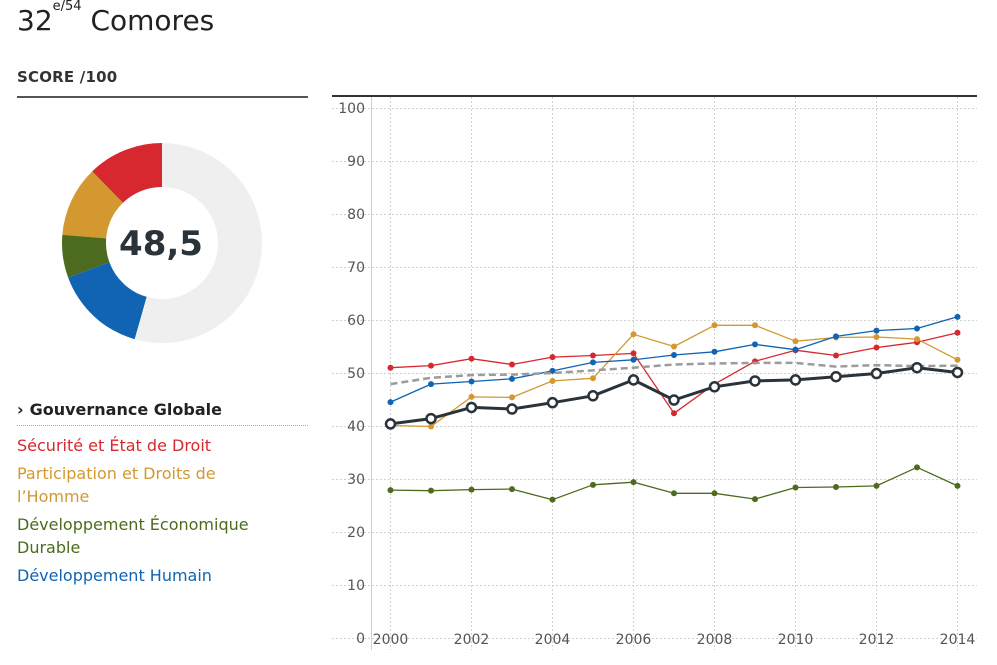 This screenshot has height=665, width=997. I want to click on x-tick-label: 2012, so click(877, 640).